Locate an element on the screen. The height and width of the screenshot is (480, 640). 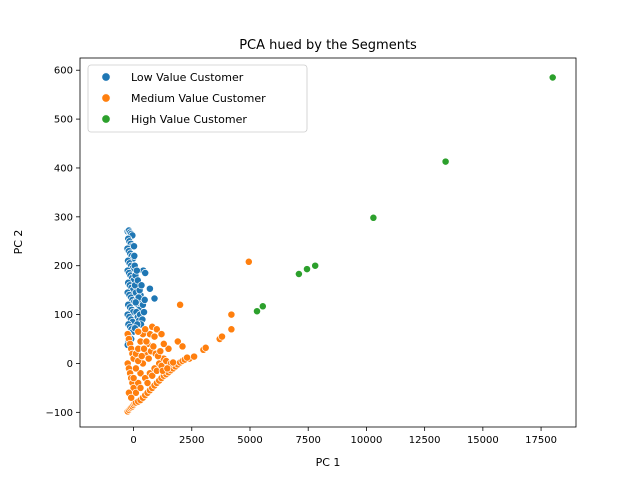
x-tick-label-6: 15000 is located at coordinates (483, 440).